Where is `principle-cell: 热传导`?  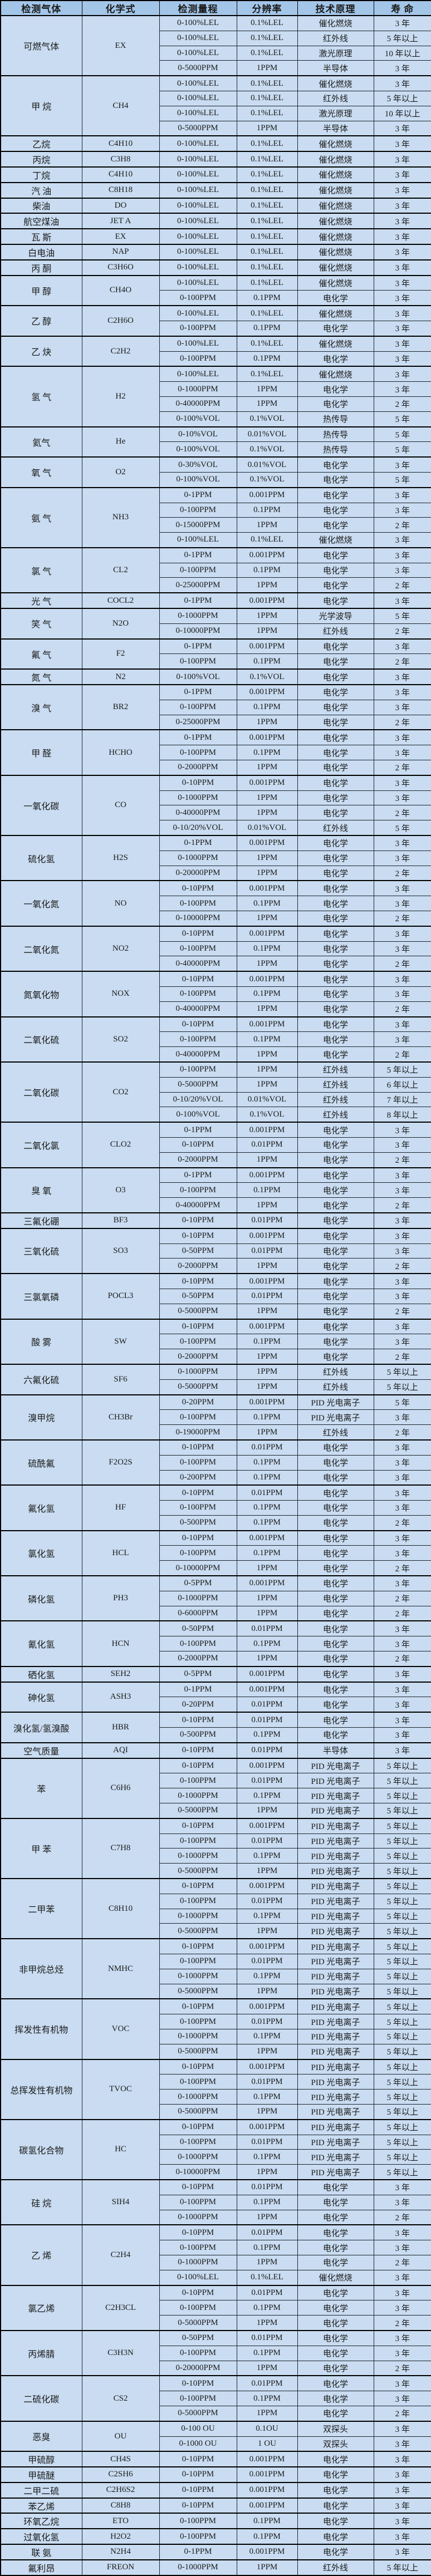
principle-cell: 热传导 is located at coordinates (335, 449).